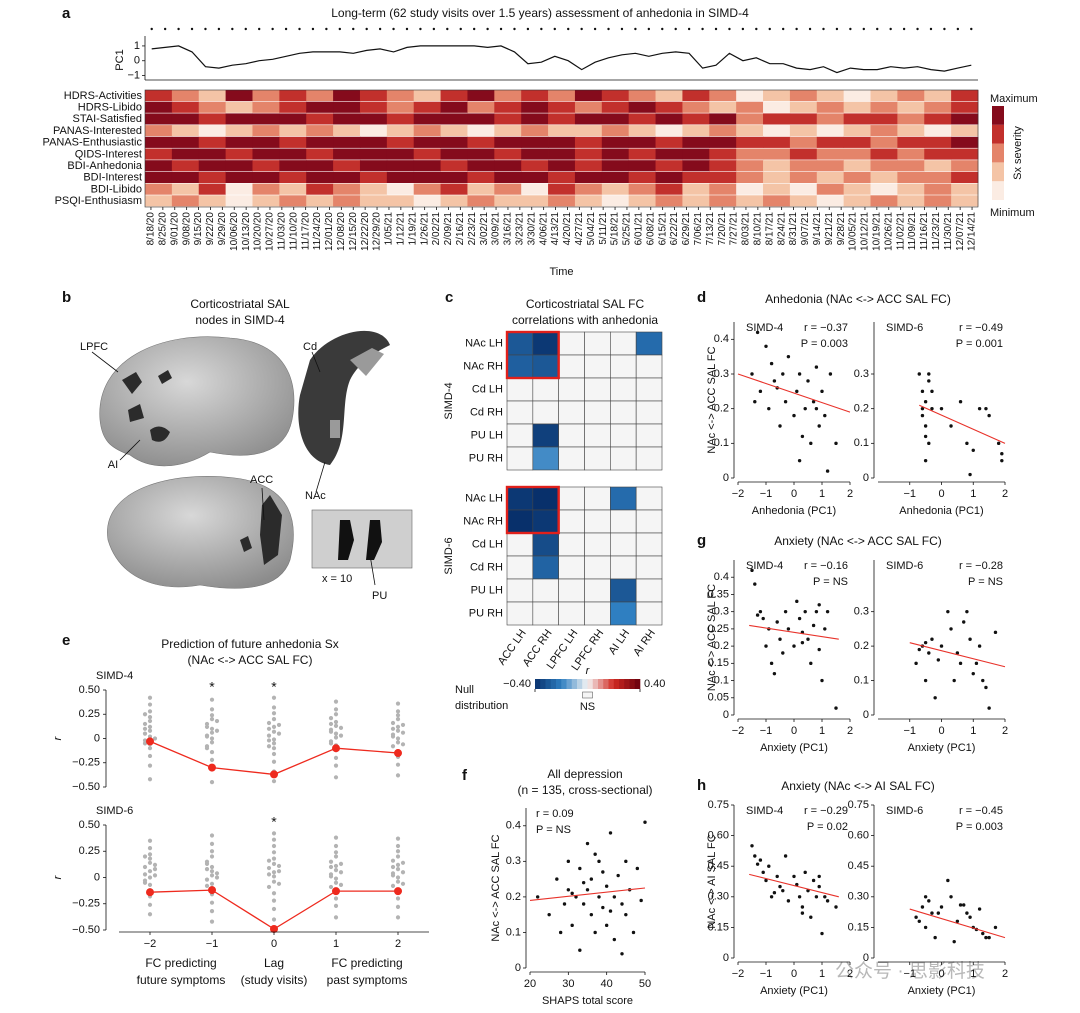  What do you see at coordinates (912, 231) in the screenshot?
I see `x-tick-label: 11/09/21` at bounding box center [912, 231].